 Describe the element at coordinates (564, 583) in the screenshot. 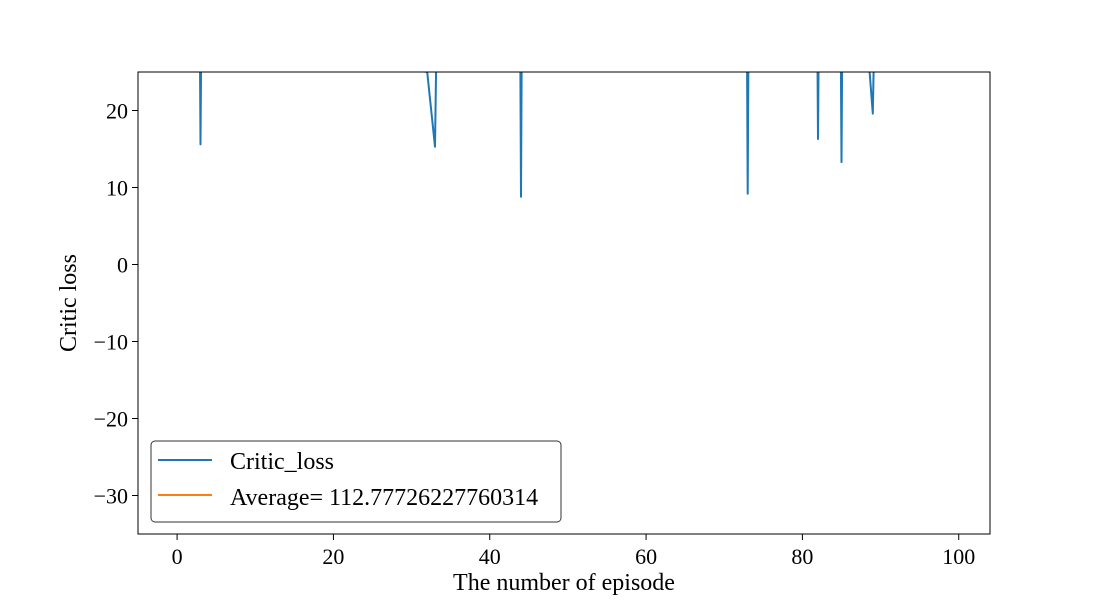

I see `x-axis-label: The number of episode` at that location.